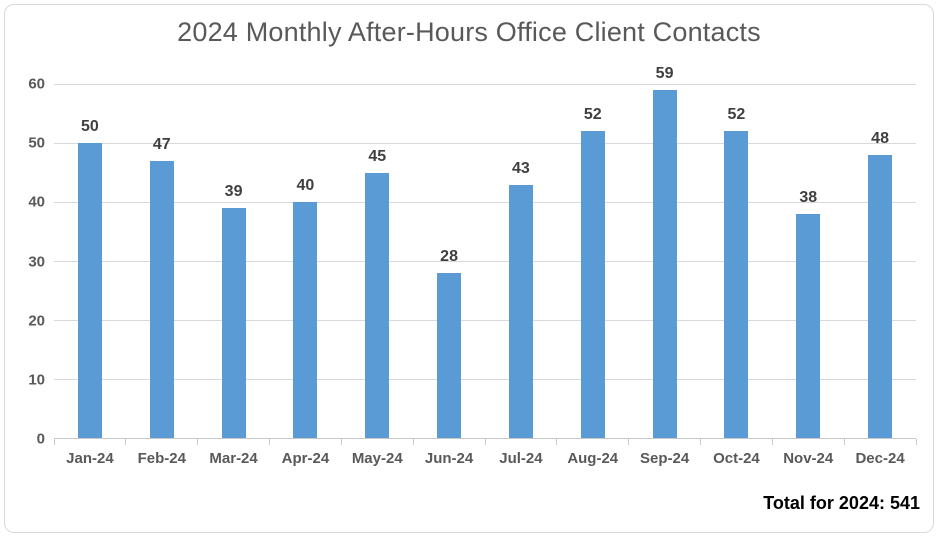  Describe the element at coordinates (305, 186) in the screenshot. I see `bar-value-label: 40` at that location.